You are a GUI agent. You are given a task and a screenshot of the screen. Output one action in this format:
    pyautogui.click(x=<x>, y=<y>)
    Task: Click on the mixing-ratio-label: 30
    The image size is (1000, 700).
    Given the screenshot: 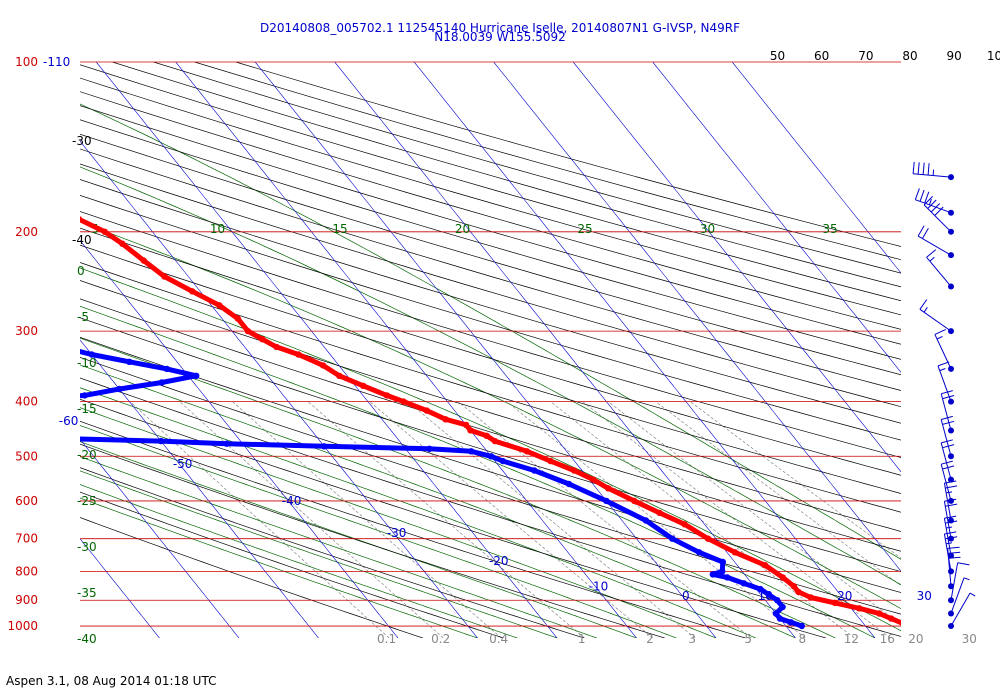 What is the action you would take?
    pyautogui.click(x=969, y=639)
    